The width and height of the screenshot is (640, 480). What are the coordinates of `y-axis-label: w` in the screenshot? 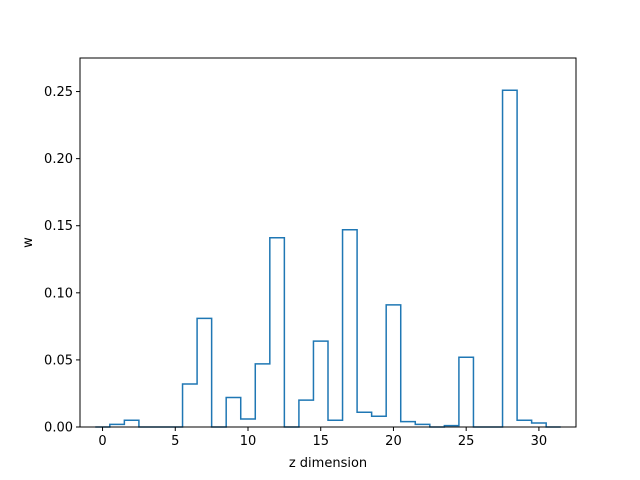 It's located at (28, 242).